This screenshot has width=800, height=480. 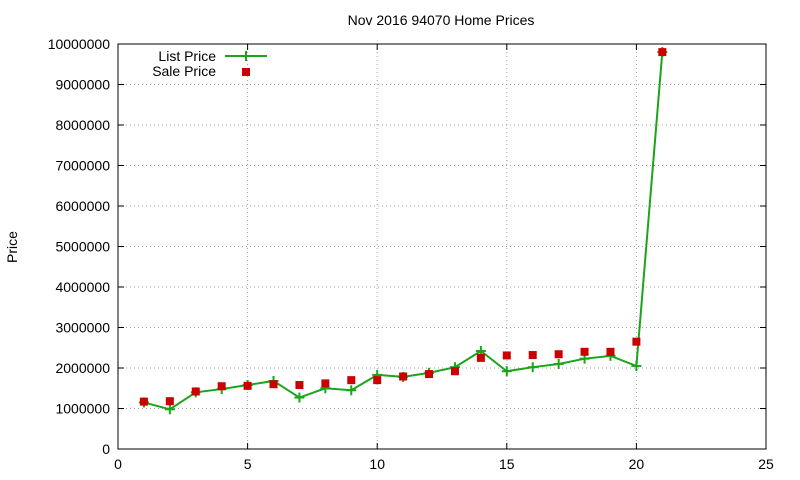 I want to click on legend-label-list-price: List Price, so click(x=187, y=56).